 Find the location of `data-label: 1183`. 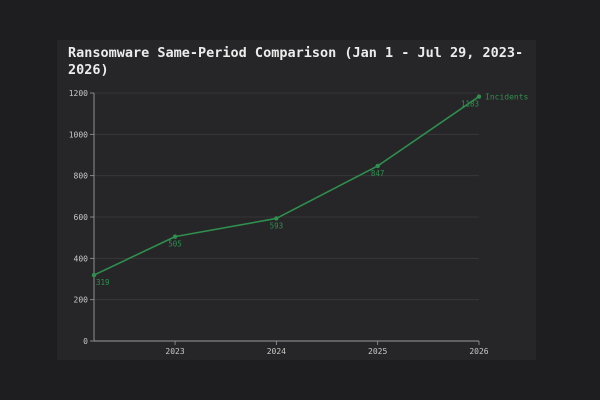

data-label: 1183 is located at coordinates (470, 104).